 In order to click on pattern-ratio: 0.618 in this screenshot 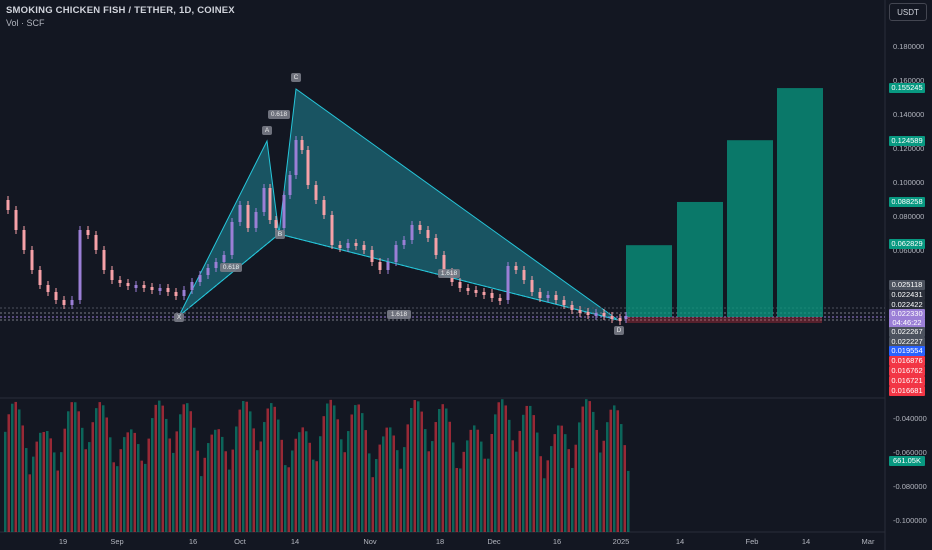, I will do `click(279, 114)`.